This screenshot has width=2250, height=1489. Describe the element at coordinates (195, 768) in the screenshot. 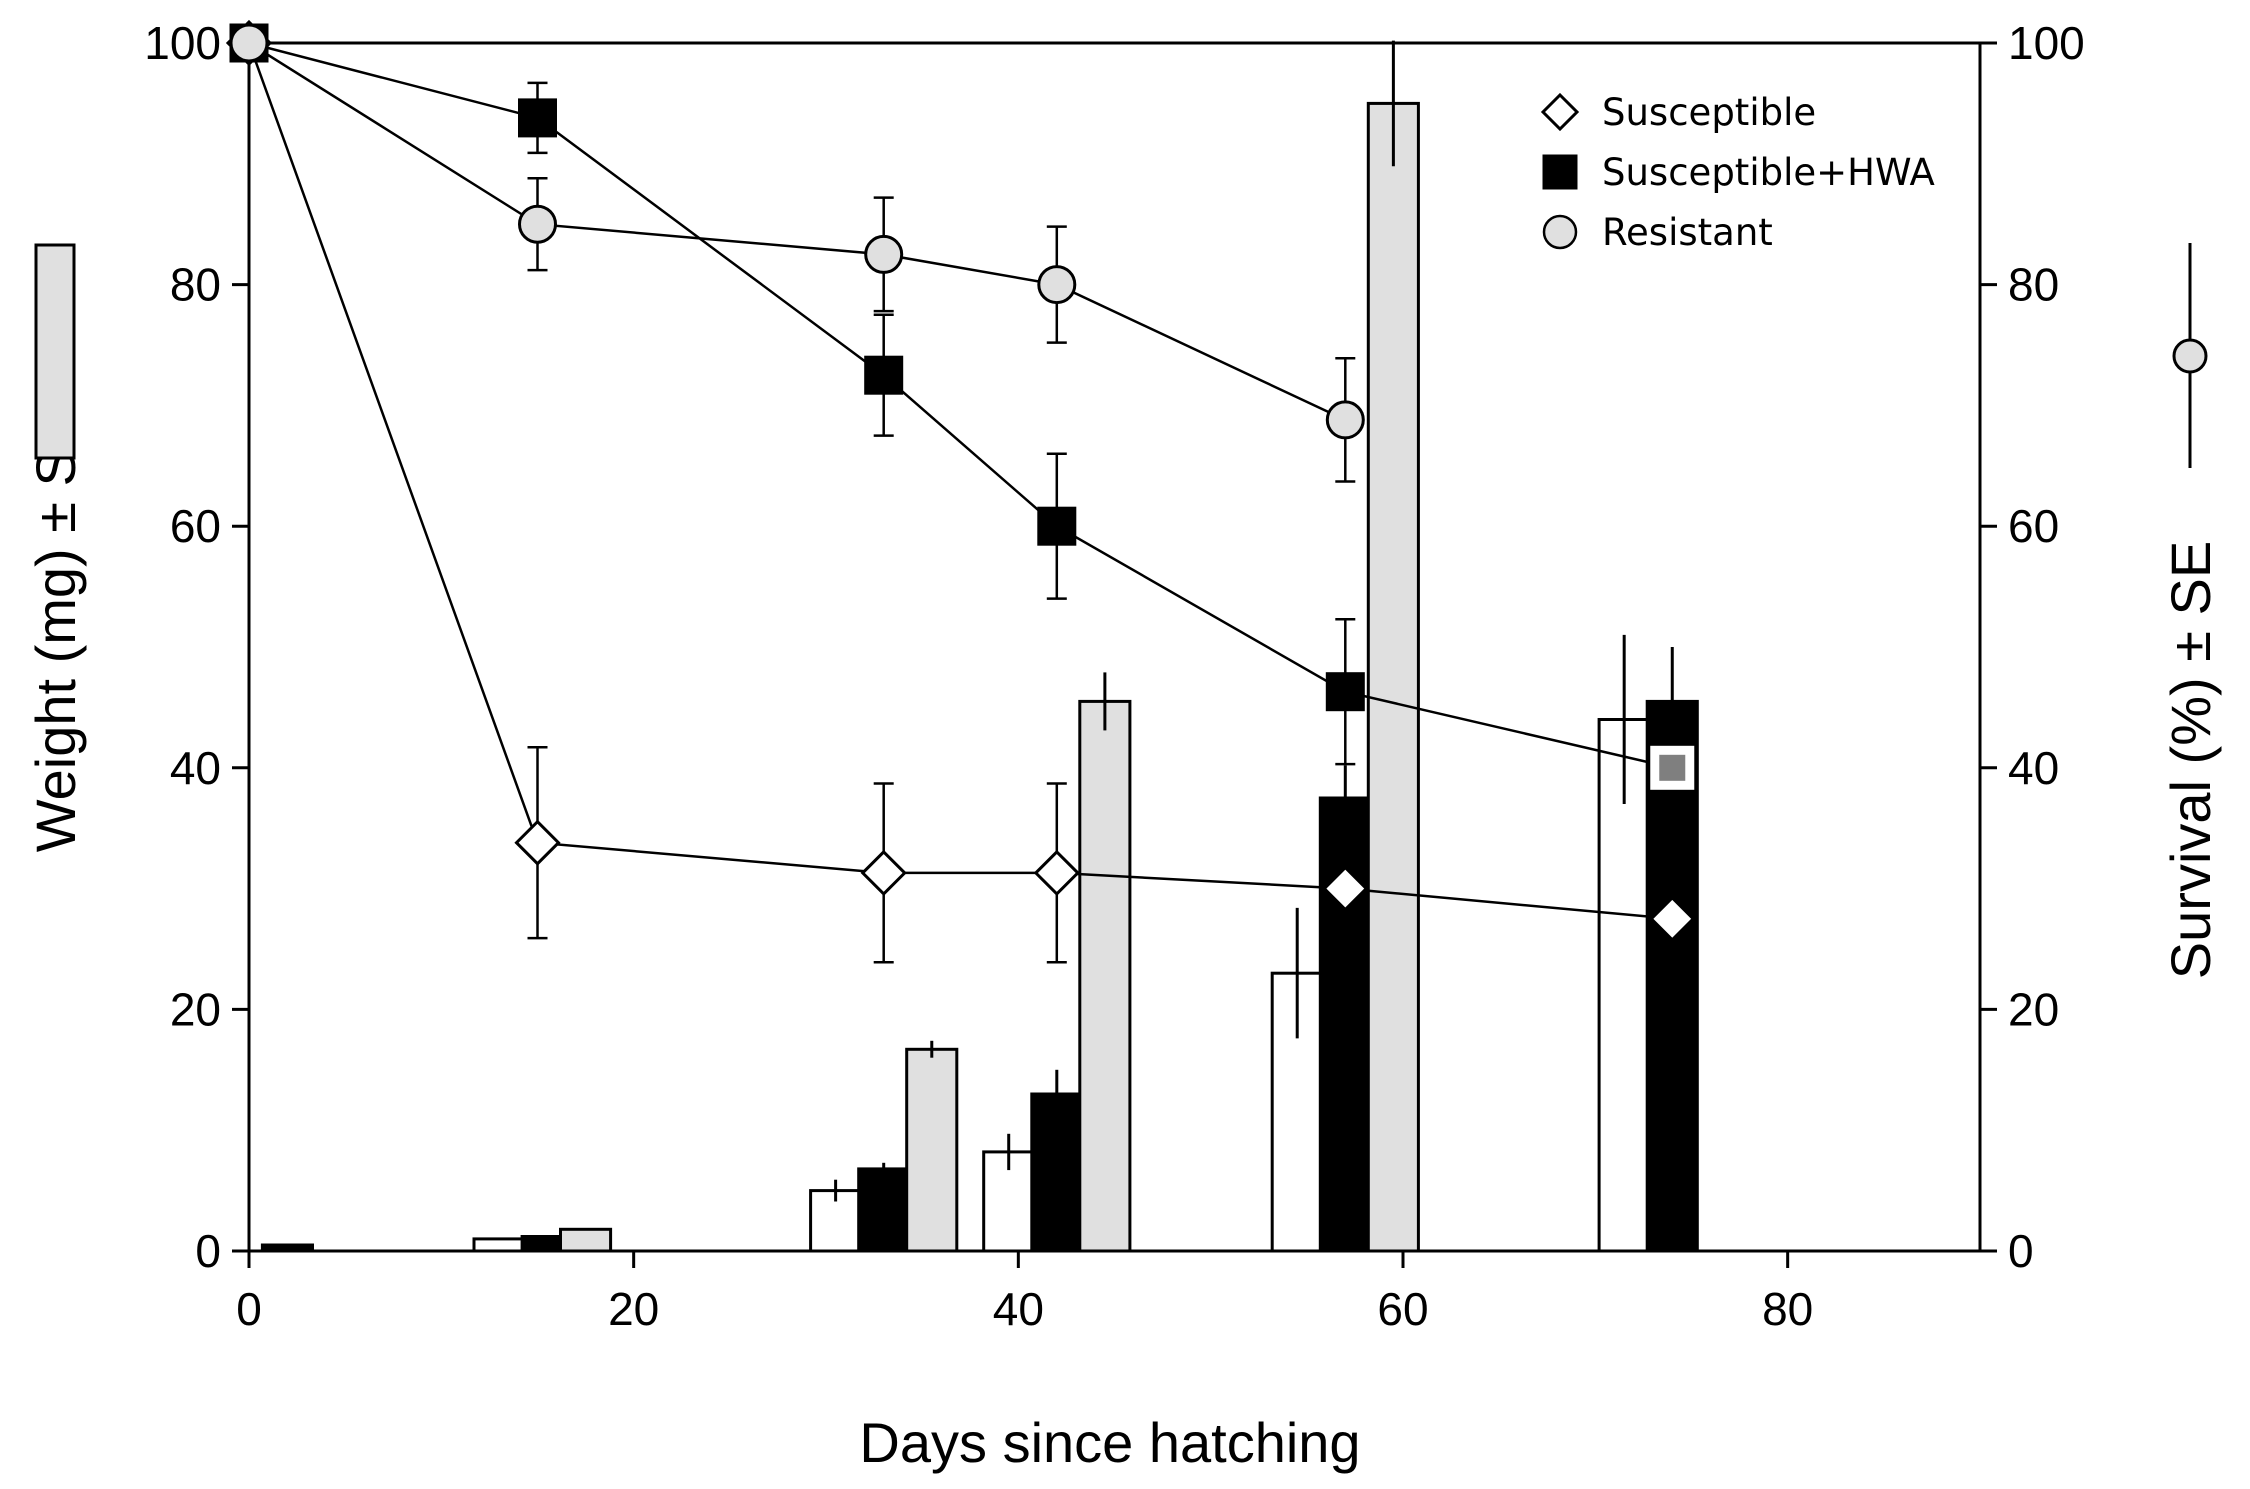

I see `y-left-tick-label-40: 40` at that location.